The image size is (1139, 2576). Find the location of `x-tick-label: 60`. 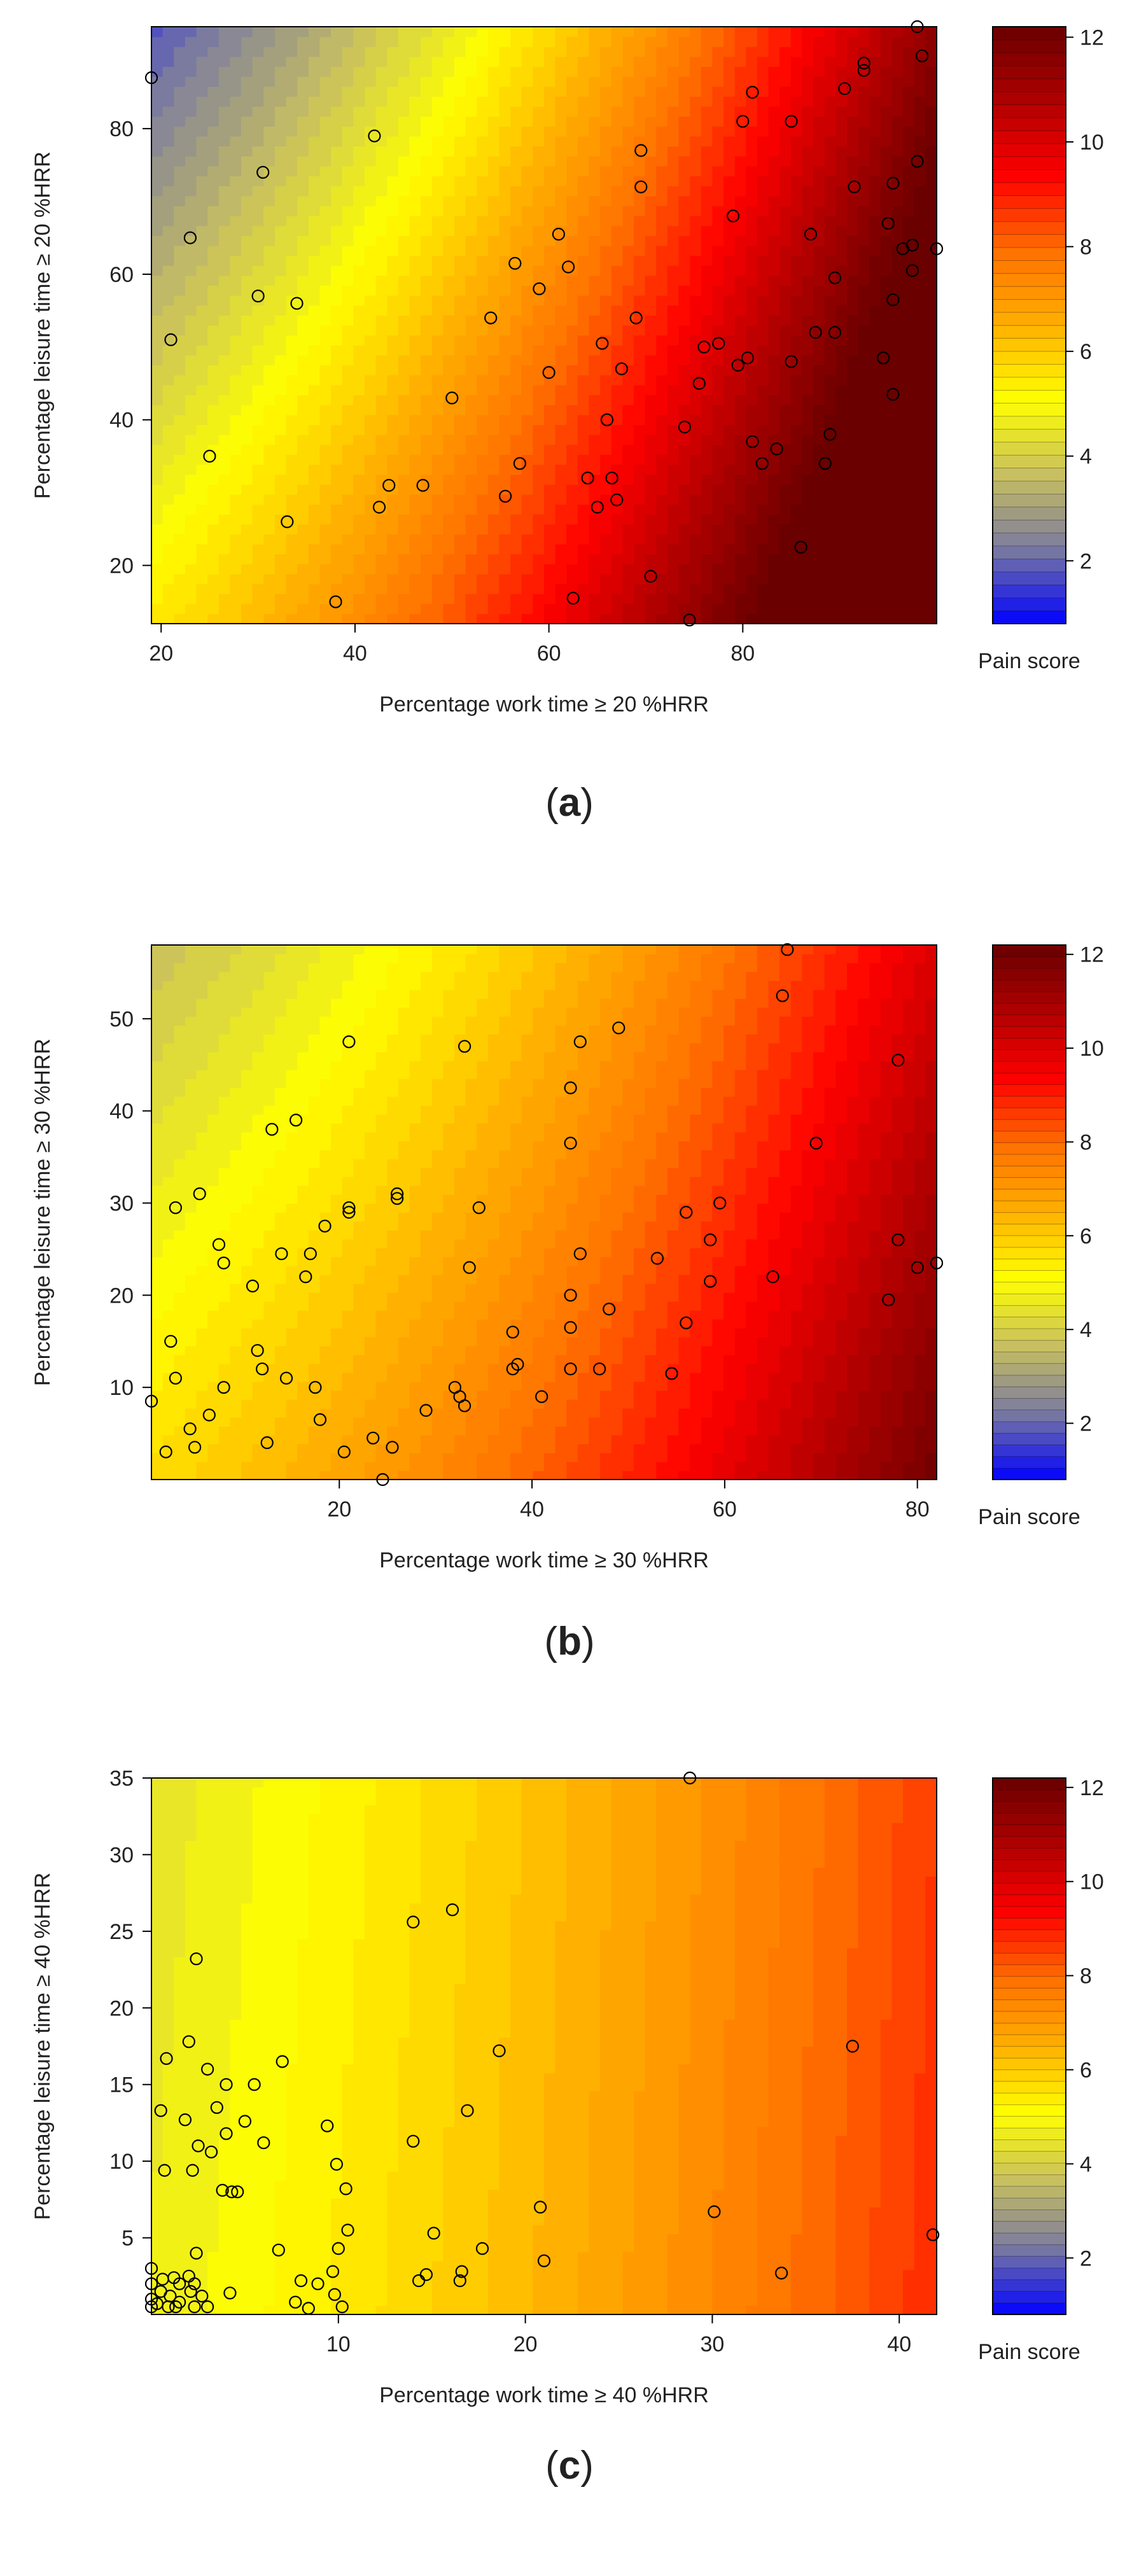

x-tick-label: 60 is located at coordinates (725, 1509).